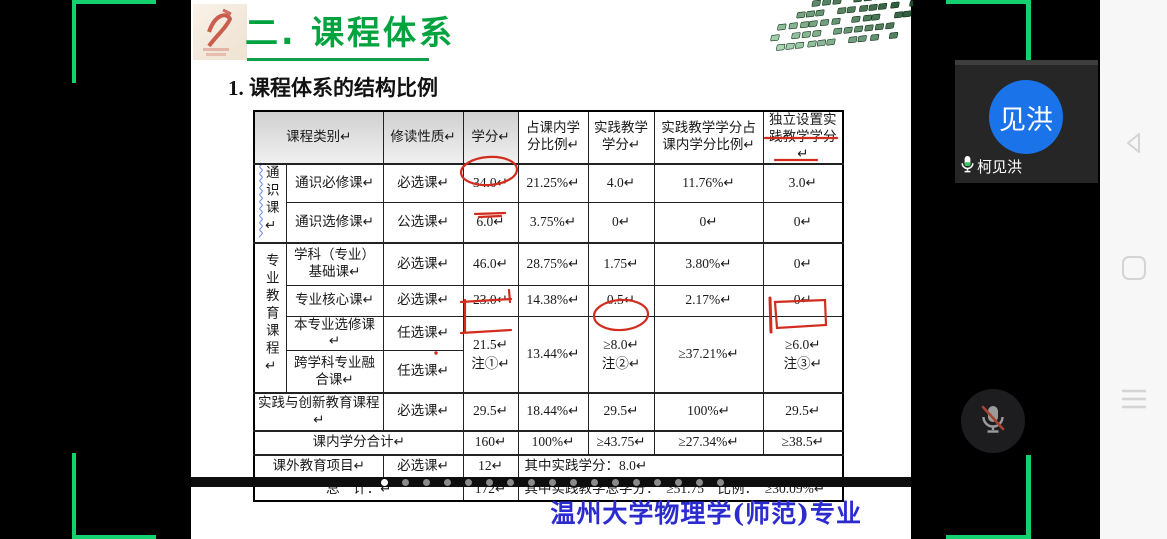 This screenshot has width=1167, height=539. What do you see at coordinates (490, 354) in the screenshot?
I see `cell-credits-merged: 21.5↵ 注①↵` at bounding box center [490, 354].